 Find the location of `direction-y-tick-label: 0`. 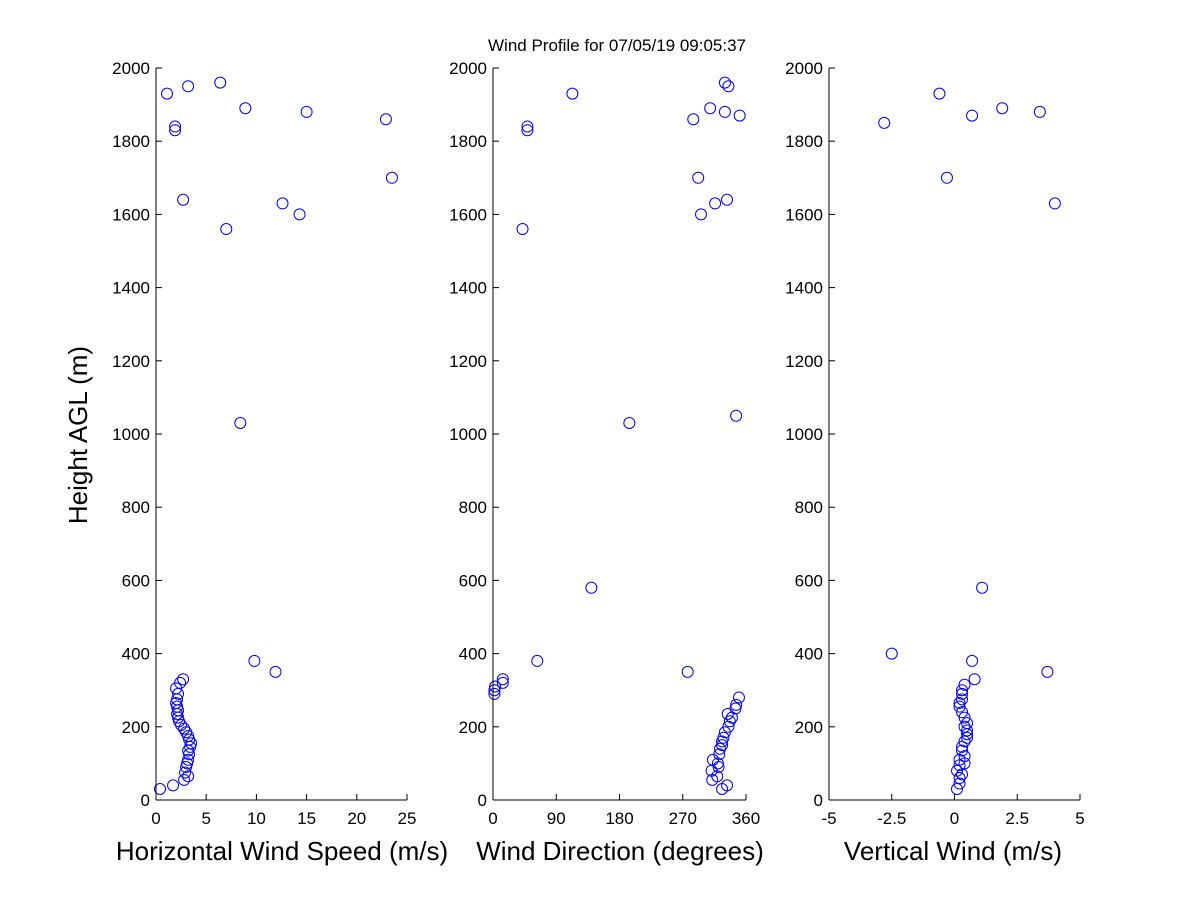

direction-y-tick-label: 0 is located at coordinates (482, 800).